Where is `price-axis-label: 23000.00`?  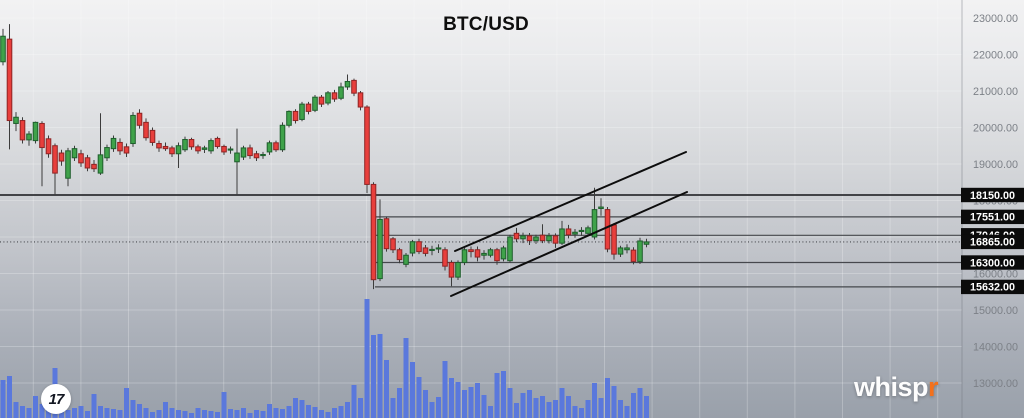
price-axis-label: 23000.00 is located at coordinates (995, 19).